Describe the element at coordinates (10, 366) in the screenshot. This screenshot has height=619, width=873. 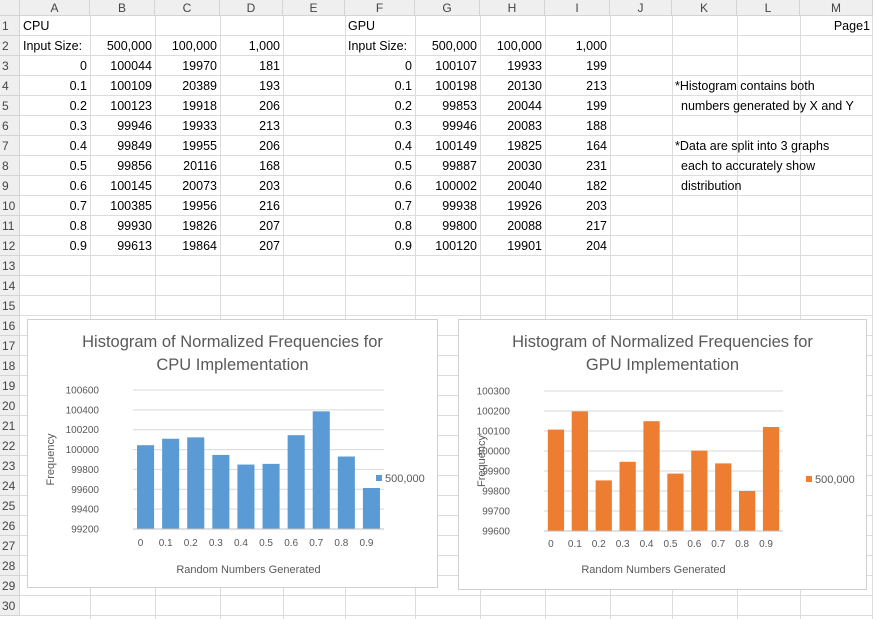
I see `row-header-18: 18` at that location.